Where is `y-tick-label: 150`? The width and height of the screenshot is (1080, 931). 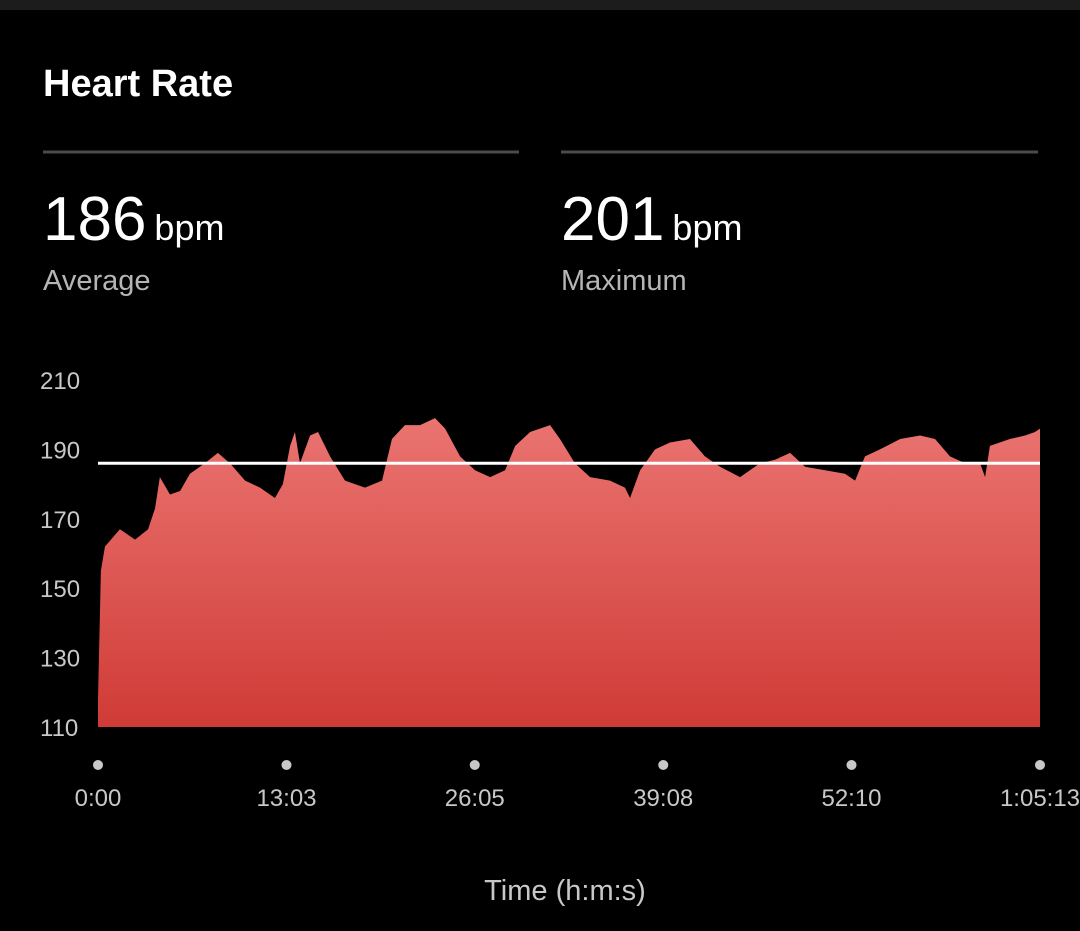 y-tick-label: 150 is located at coordinates (60, 589).